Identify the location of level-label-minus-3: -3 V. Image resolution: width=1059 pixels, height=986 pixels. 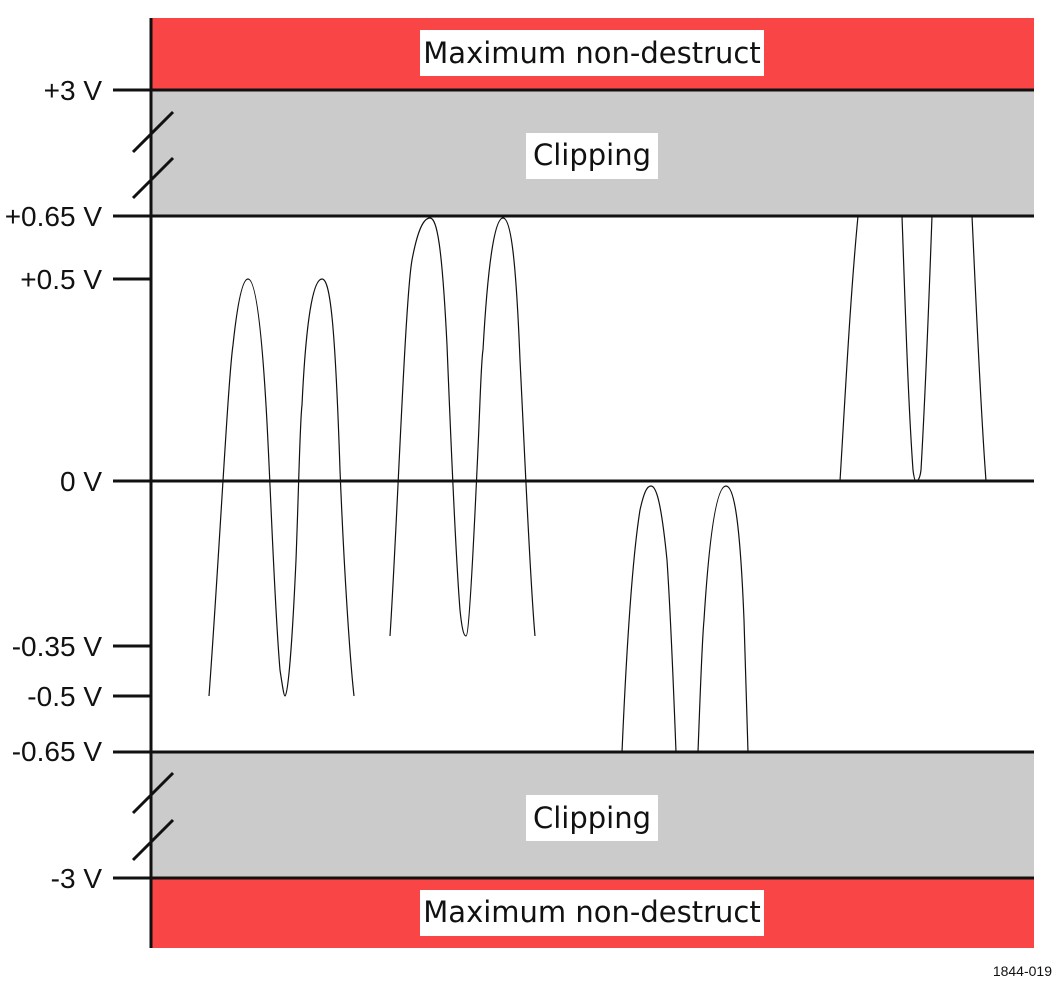
(77, 878).